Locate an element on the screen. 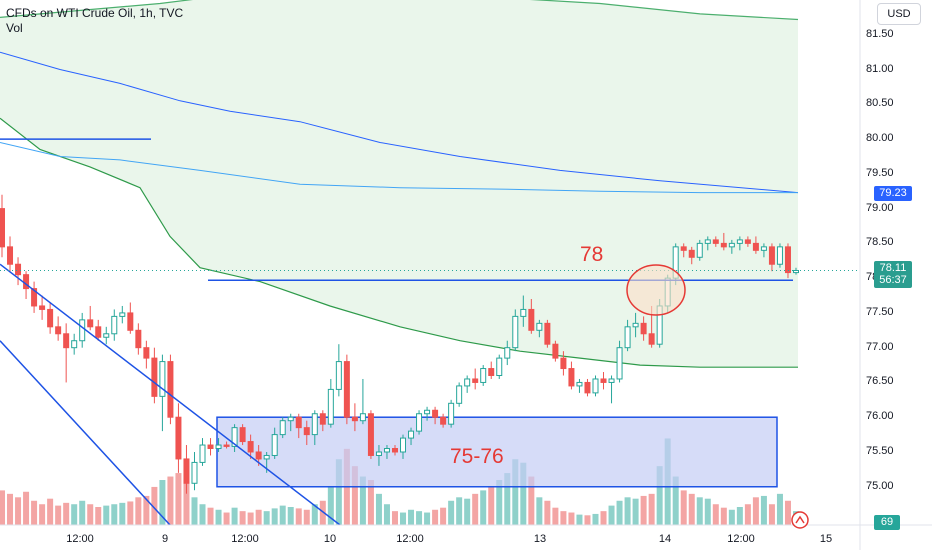 This screenshot has height=550, width=932. replay-icon is located at coordinates (800, 520).